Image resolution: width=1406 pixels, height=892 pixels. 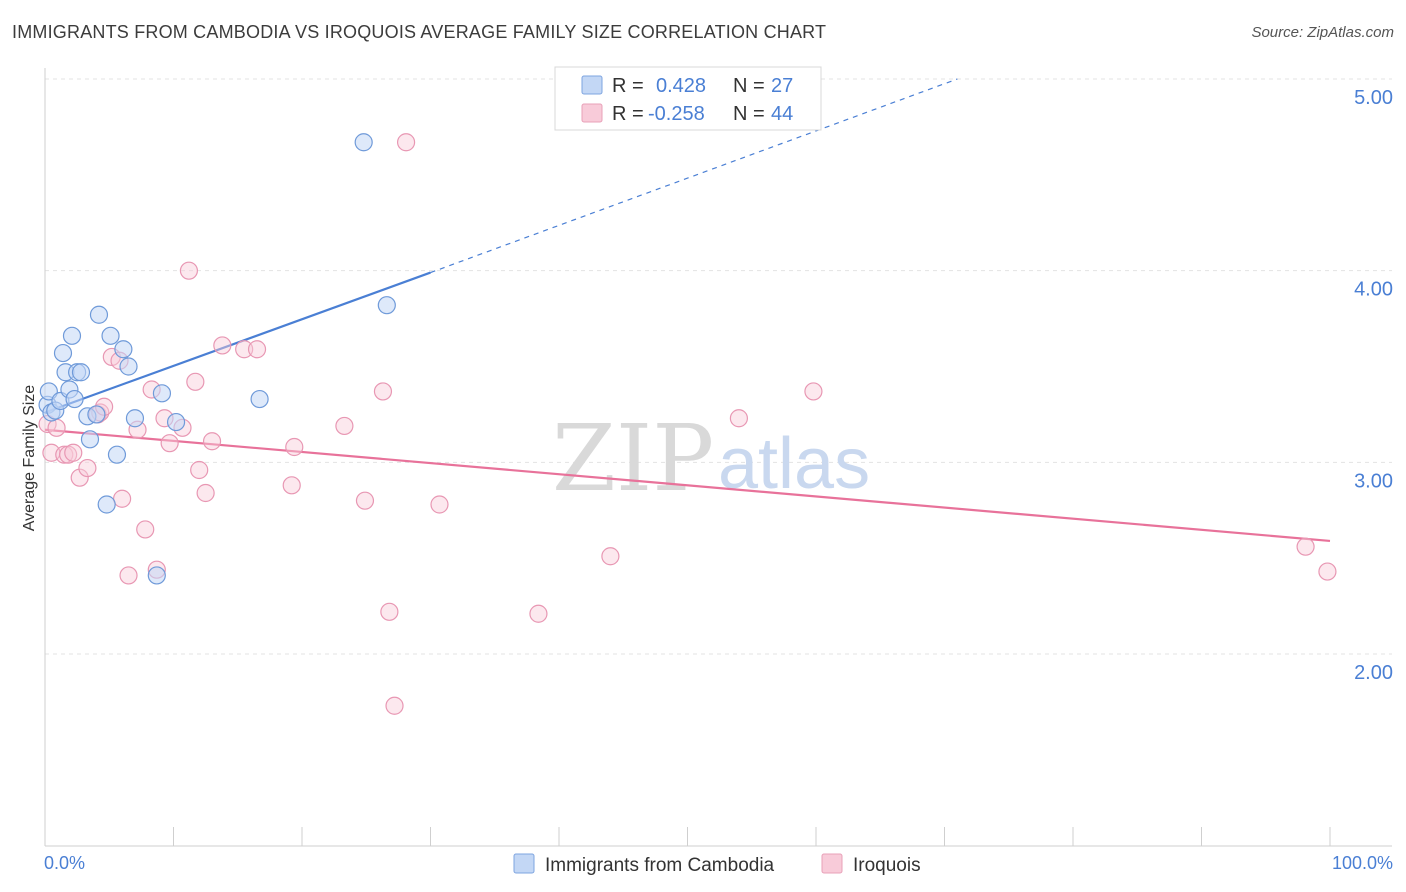 I want to click on trend-line-cambodia, so click(x=237, y=342).